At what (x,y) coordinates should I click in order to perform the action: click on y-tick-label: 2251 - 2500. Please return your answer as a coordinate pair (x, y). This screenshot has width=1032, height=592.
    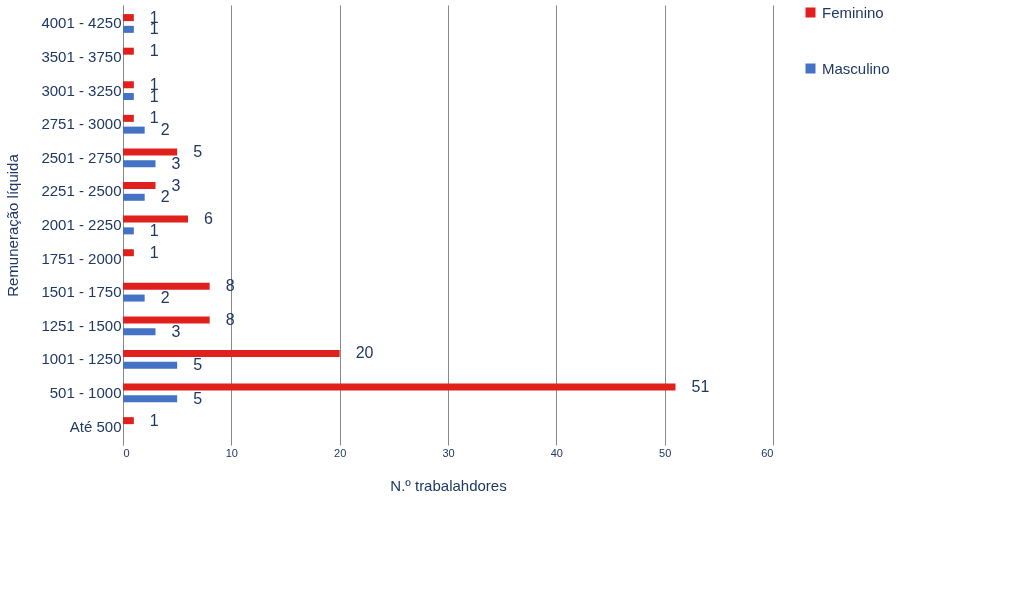
    Looking at the image, I should click on (81, 191).